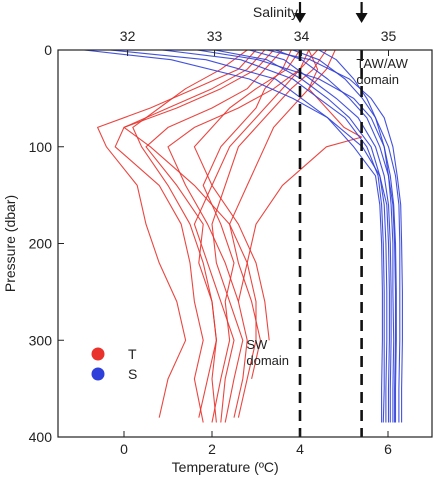  I want to click on x-tick-label: 4, so click(300, 449).